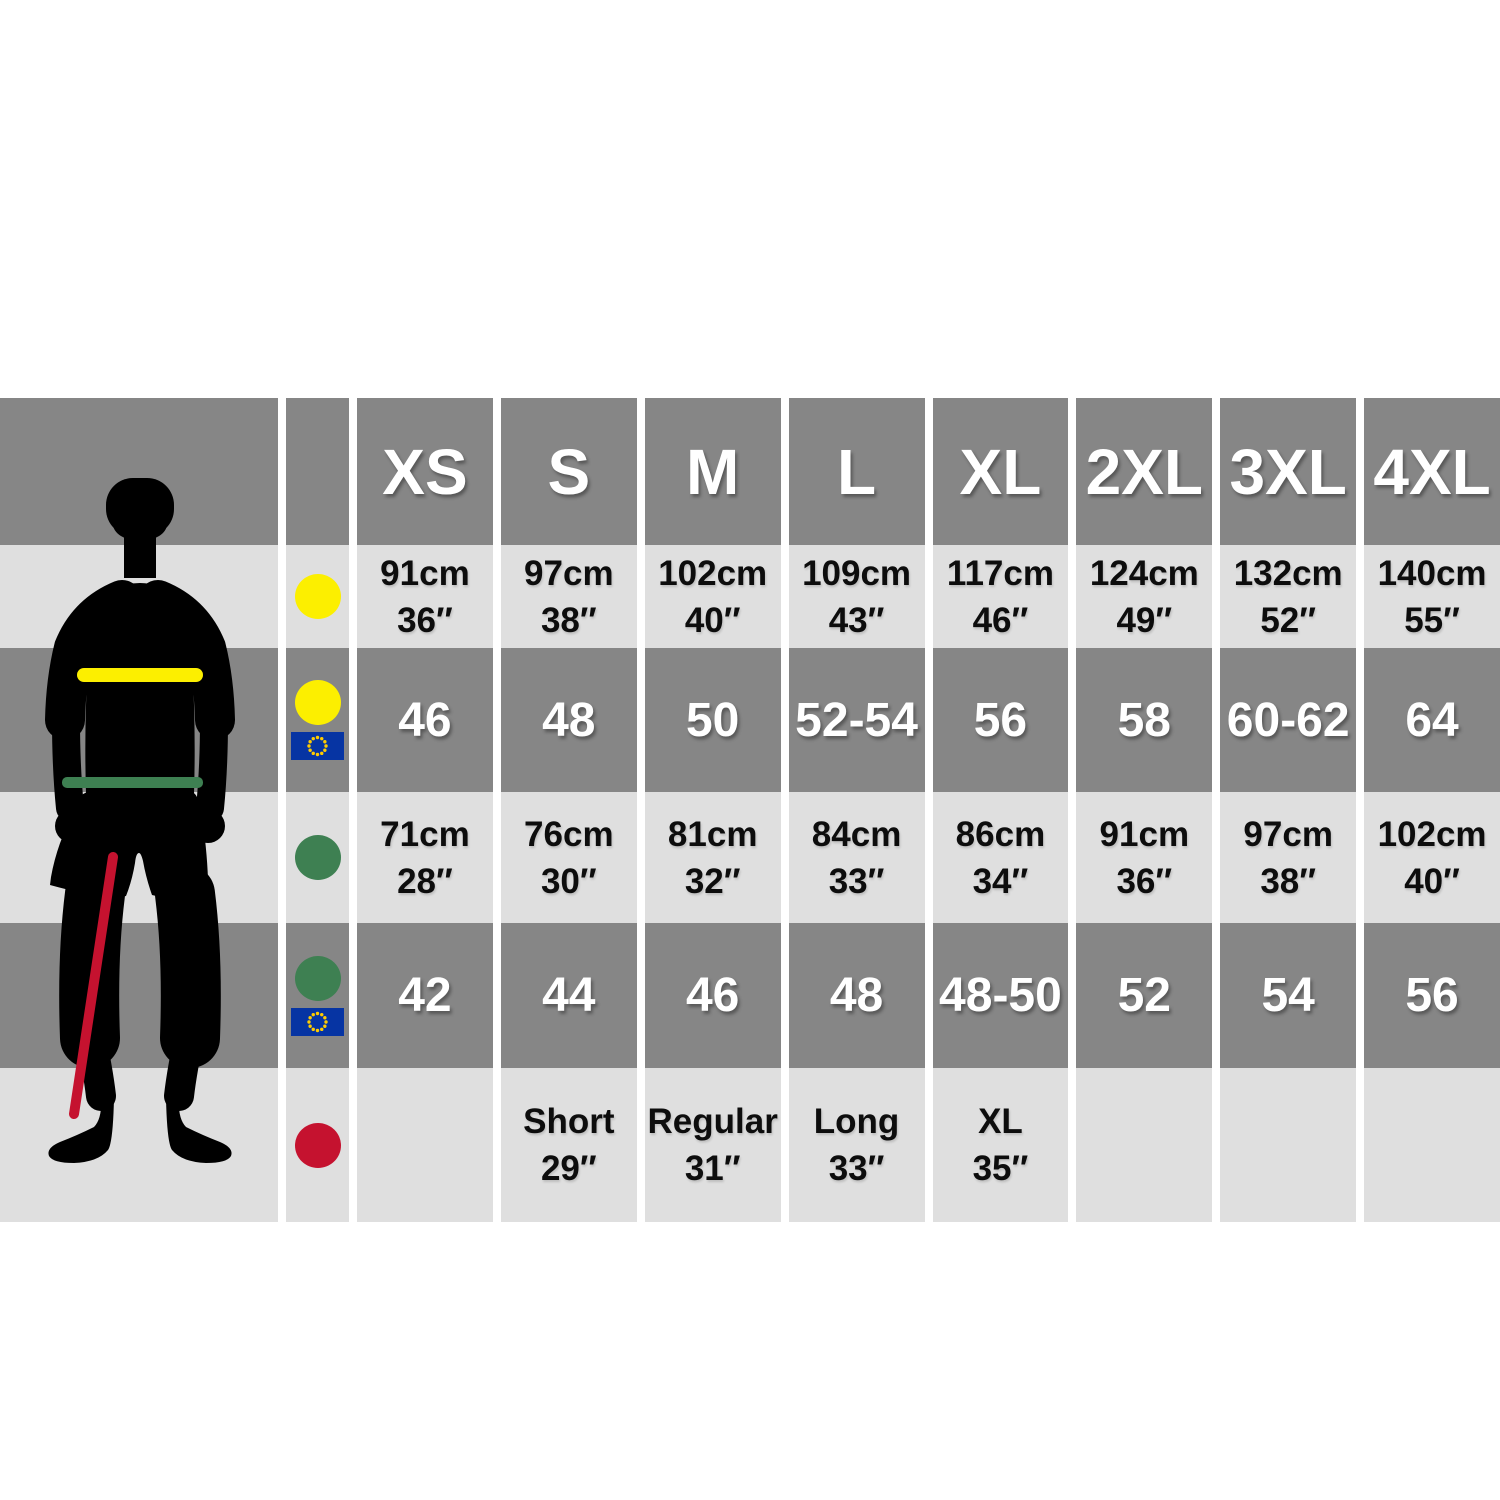  I want to click on legend-header-cell, so click(317, 471).